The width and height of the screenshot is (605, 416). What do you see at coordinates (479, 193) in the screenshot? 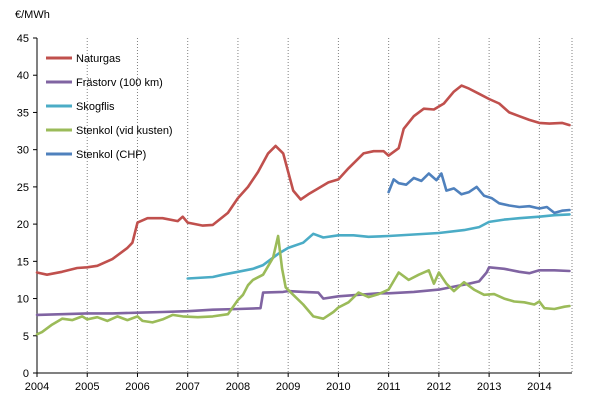
I see `series-line-stenkol-chp` at bounding box center [479, 193].